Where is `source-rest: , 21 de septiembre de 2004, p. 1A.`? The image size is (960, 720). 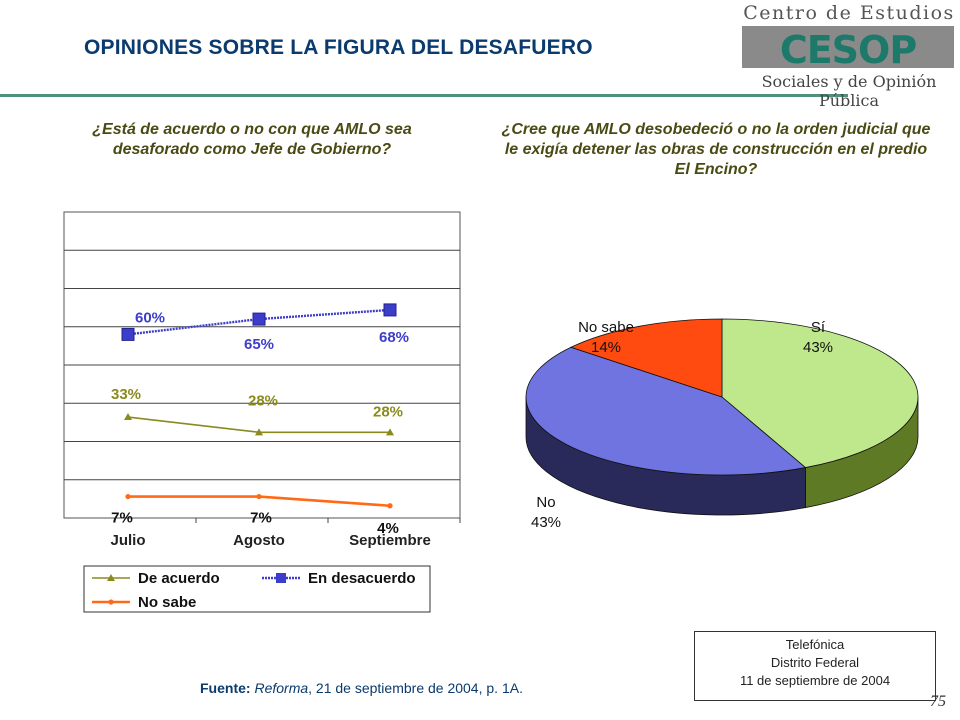 source-rest: , 21 de septiembre de 2004, p. 1A. is located at coordinates (415, 688).